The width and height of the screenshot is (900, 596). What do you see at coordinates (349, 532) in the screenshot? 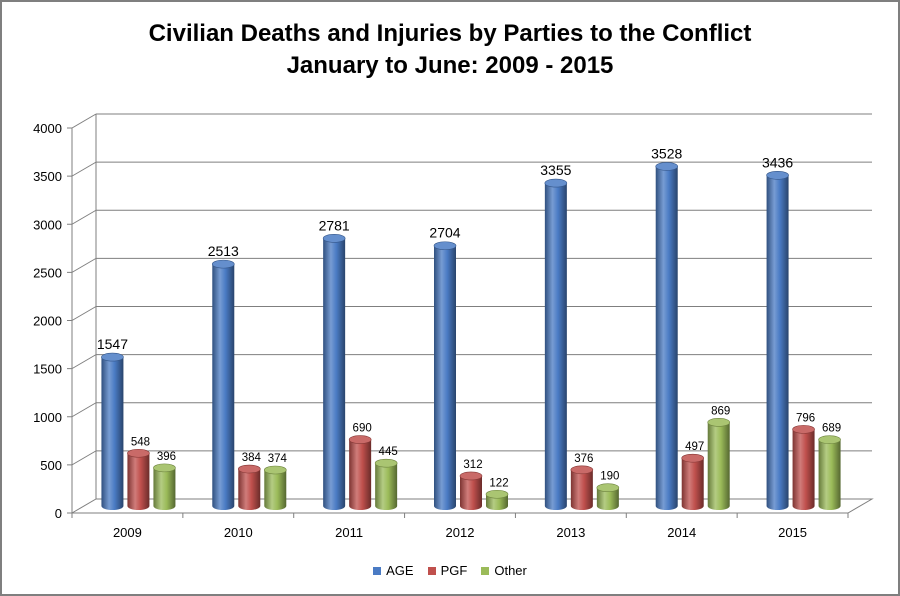
I see `x-tick-label: 2011` at bounding box center [349, 532].